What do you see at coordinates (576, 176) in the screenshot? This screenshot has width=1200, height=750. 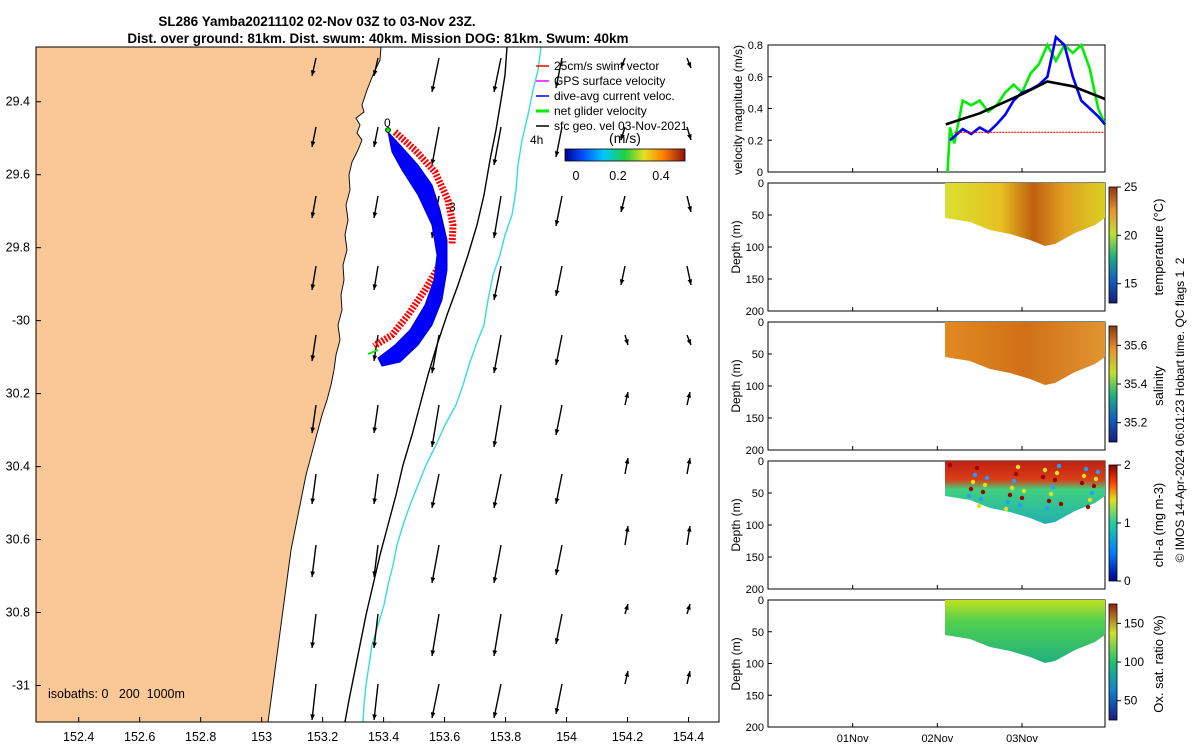 I see `map-colorbar-tick-0: 0` at bounding box center [576, 176].